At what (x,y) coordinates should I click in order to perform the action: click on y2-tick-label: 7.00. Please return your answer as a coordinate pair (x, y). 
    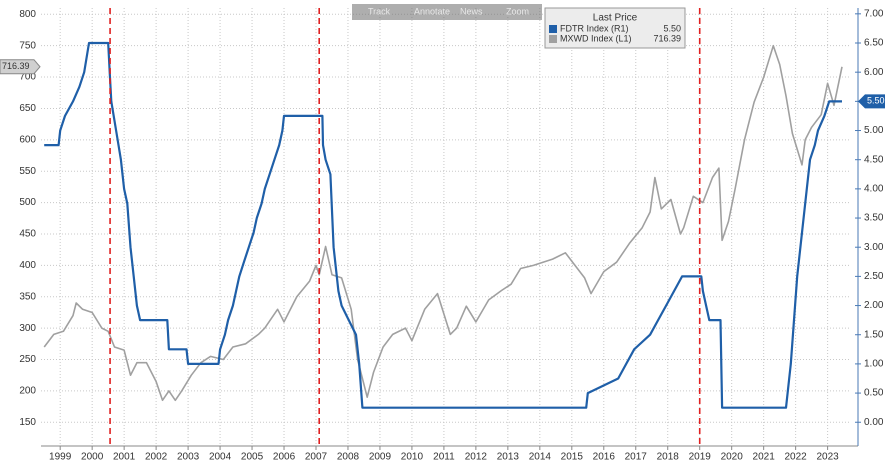
    Looking at the image, I should click on (874, 13).